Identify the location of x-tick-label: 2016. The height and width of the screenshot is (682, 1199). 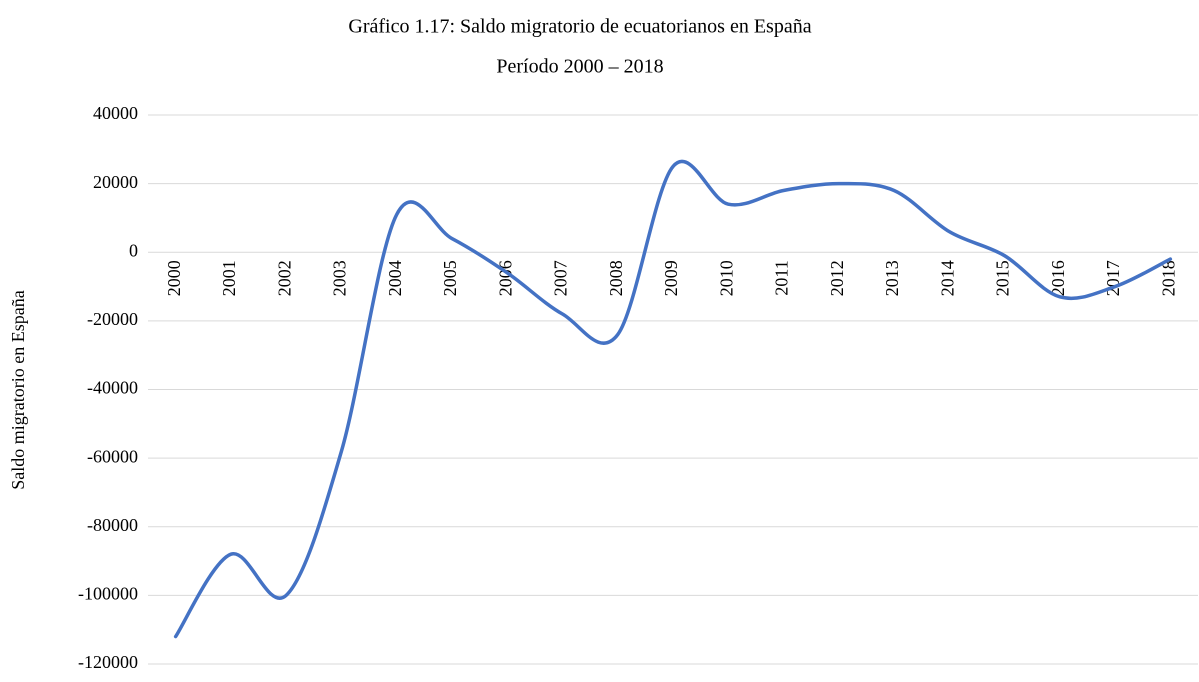
(1058, 278).